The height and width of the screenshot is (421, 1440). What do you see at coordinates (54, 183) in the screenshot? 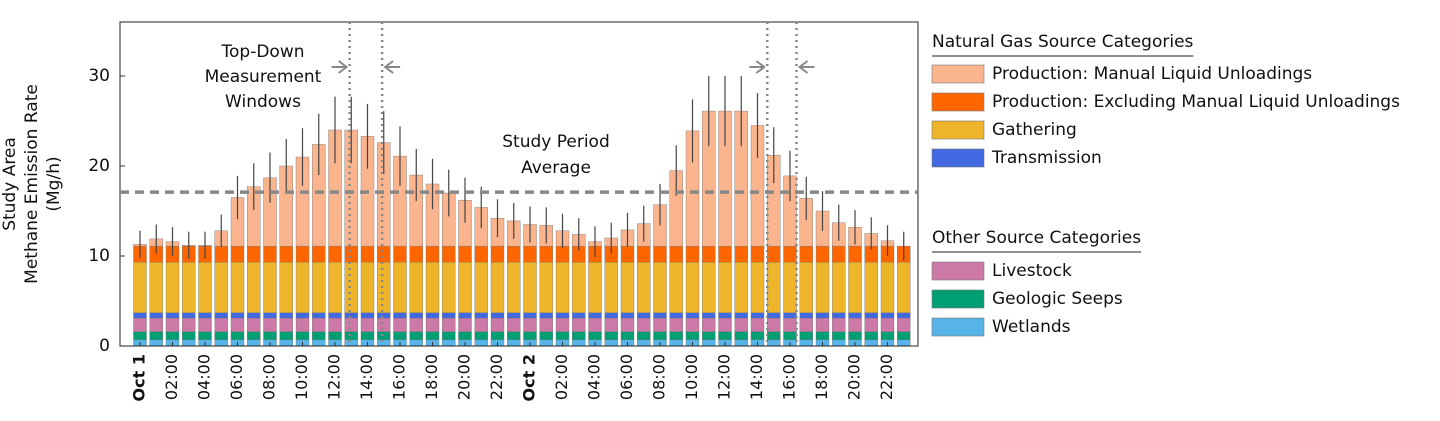
I see `y-axis-label: (Mg/h)` at bounding box center [54, 183].